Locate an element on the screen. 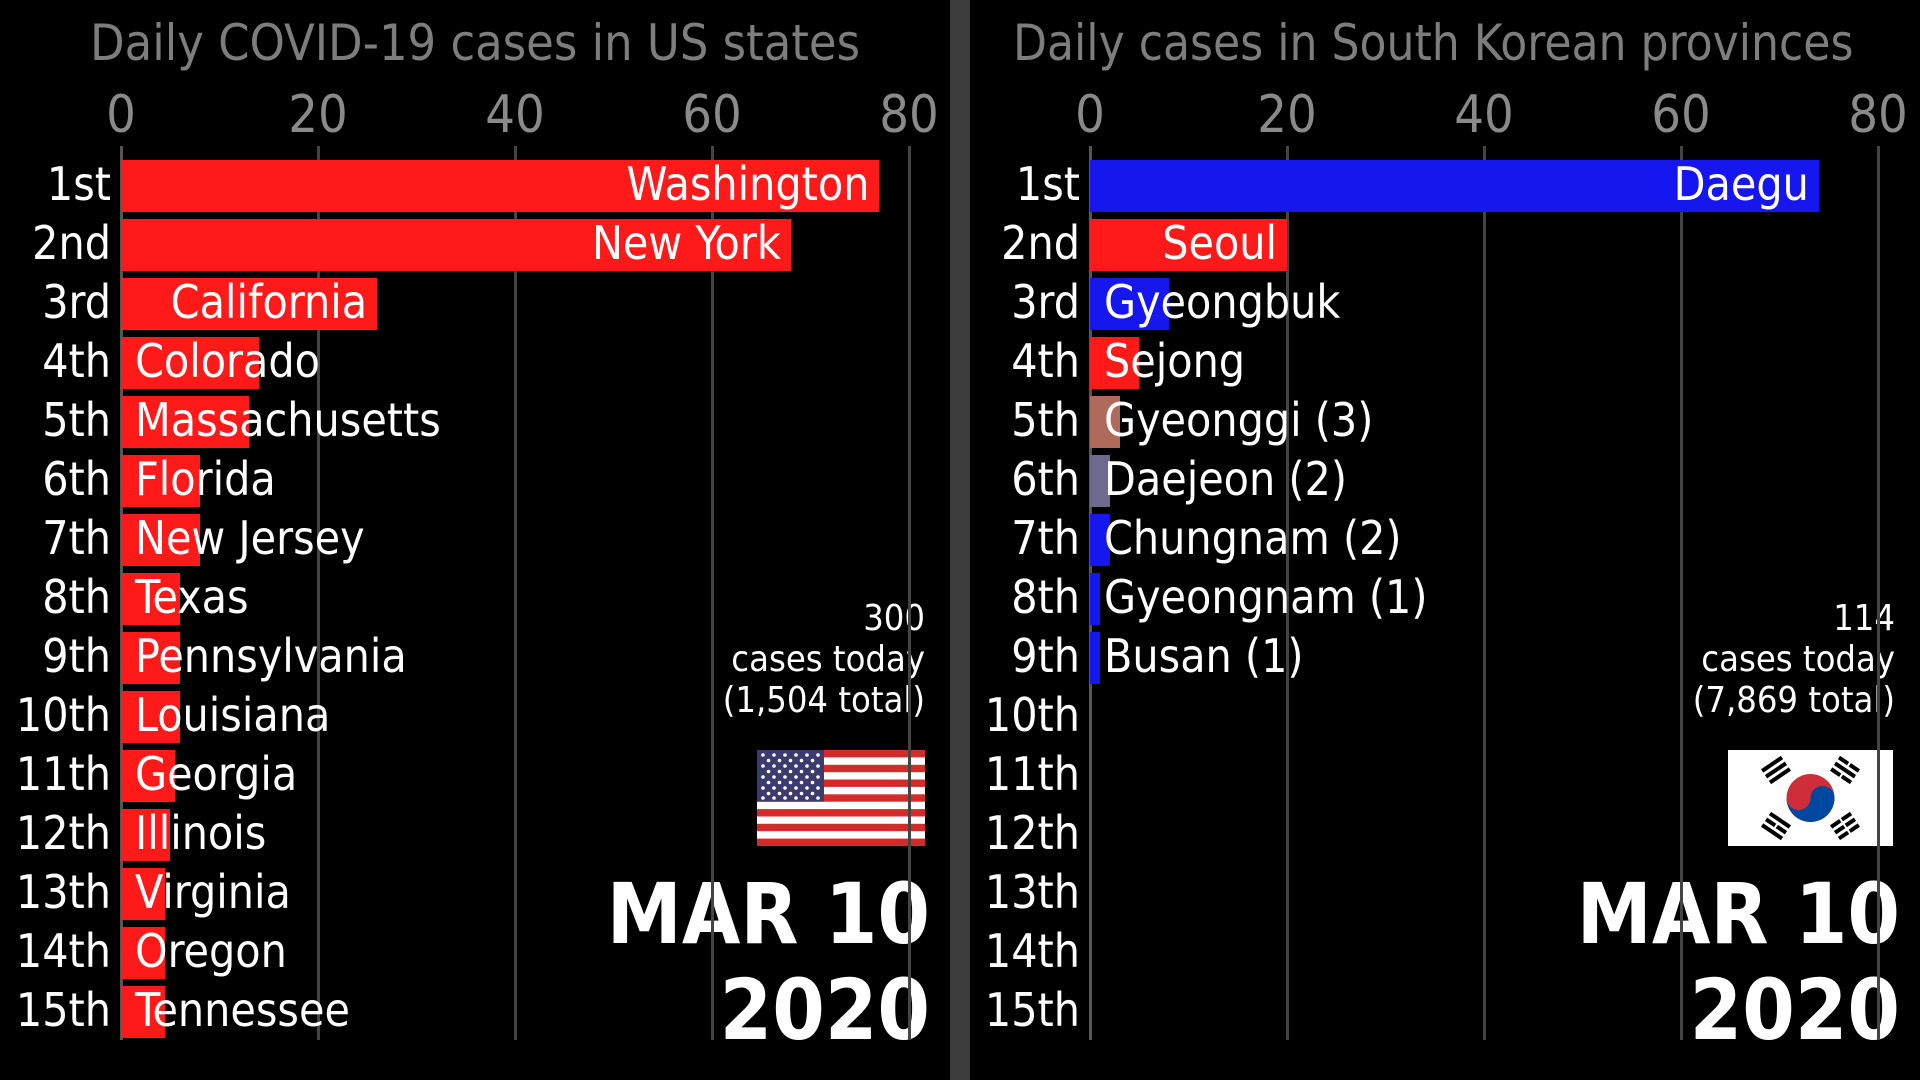 The height and width of the screenshot is (1080, 1920). date-display: MAR 10 2020 is located at coordinates (730, 962).